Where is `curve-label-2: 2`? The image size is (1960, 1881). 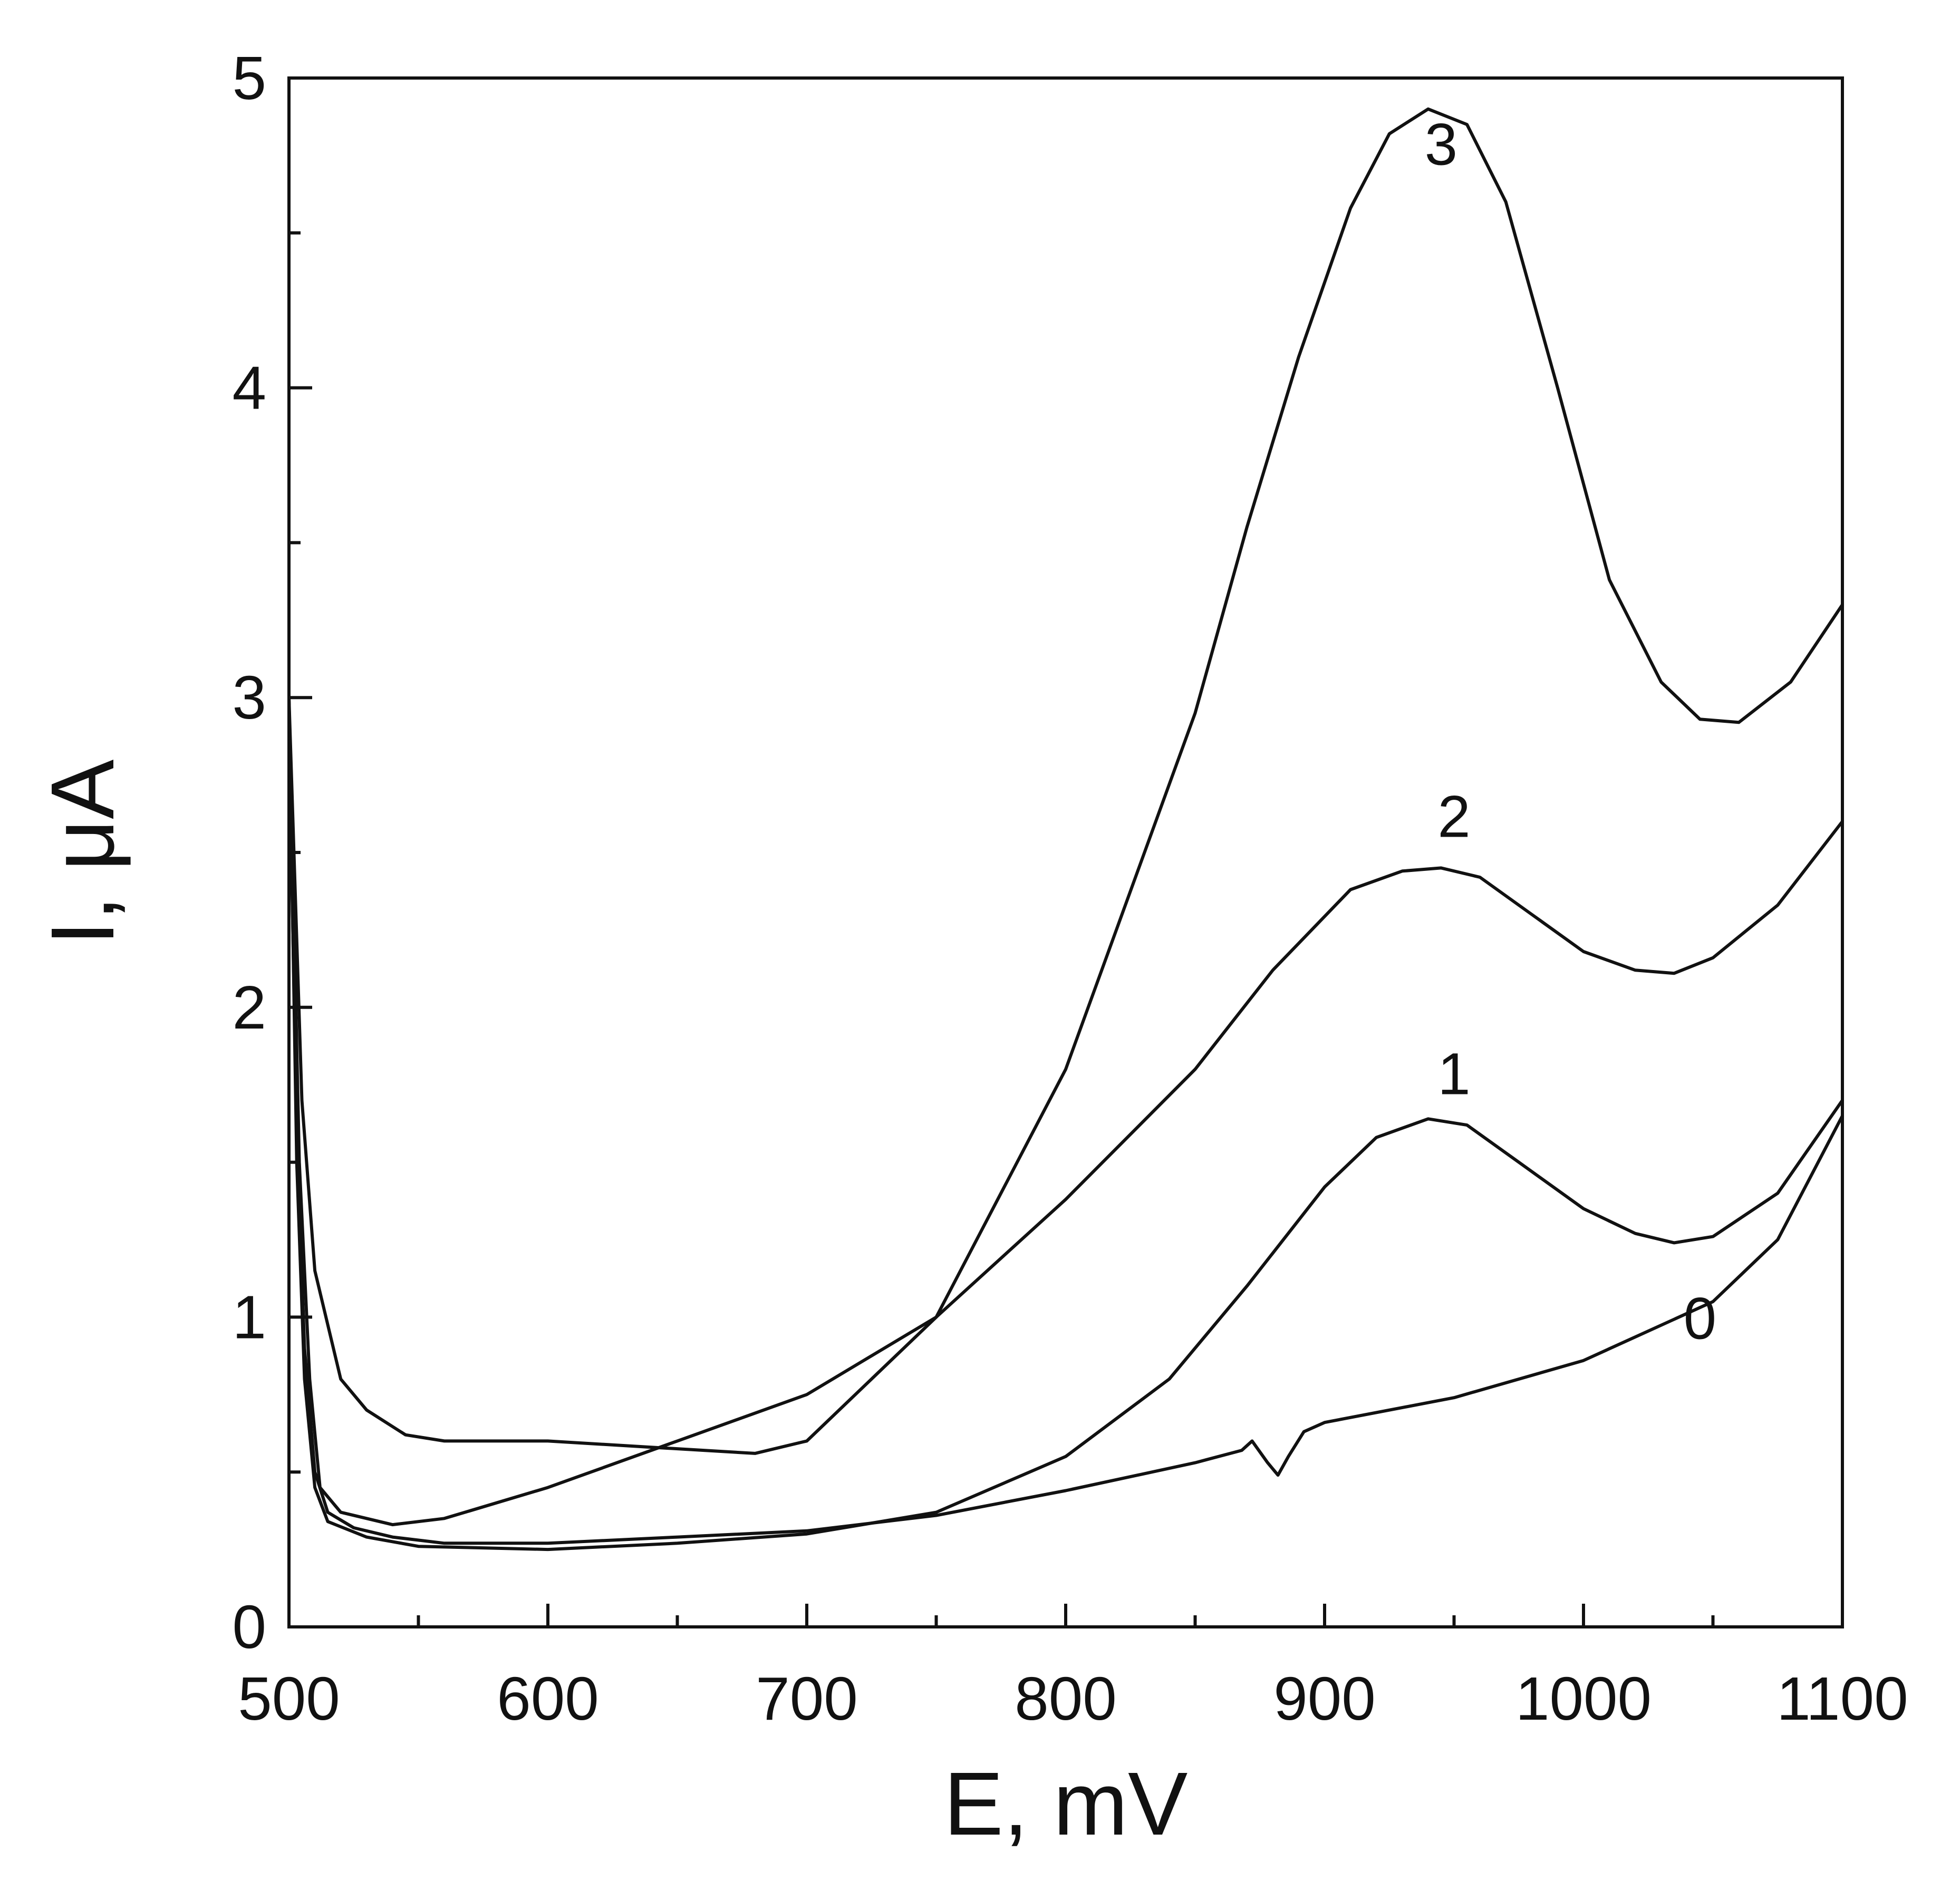
curve-label-2: 2 is located at coordinates (1453, 817).